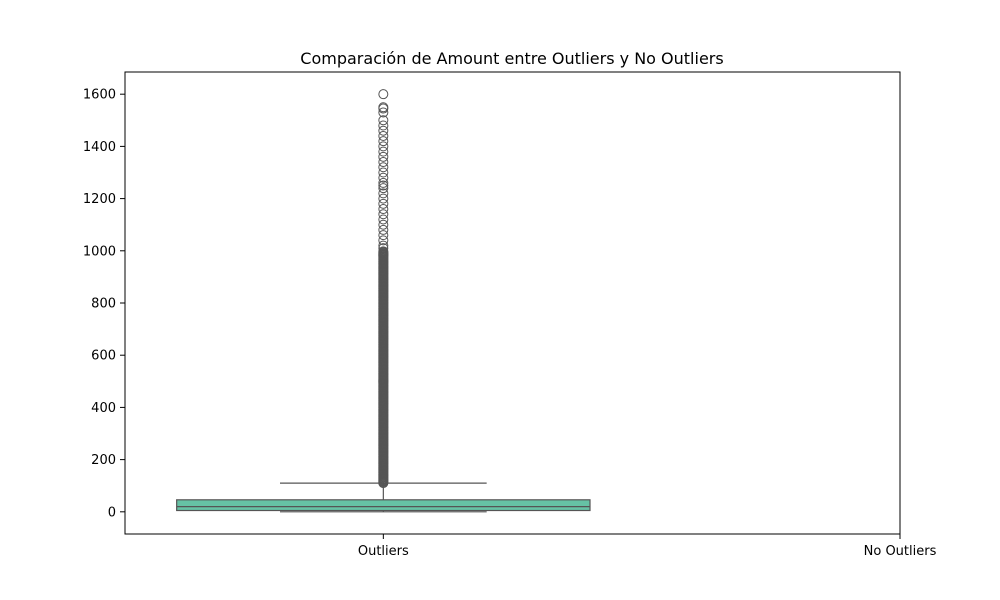  What do you see at coordinates (383, 551) in the screenshot?
I see `x-tick-label: Outliers` at bounding box center [383, 551].